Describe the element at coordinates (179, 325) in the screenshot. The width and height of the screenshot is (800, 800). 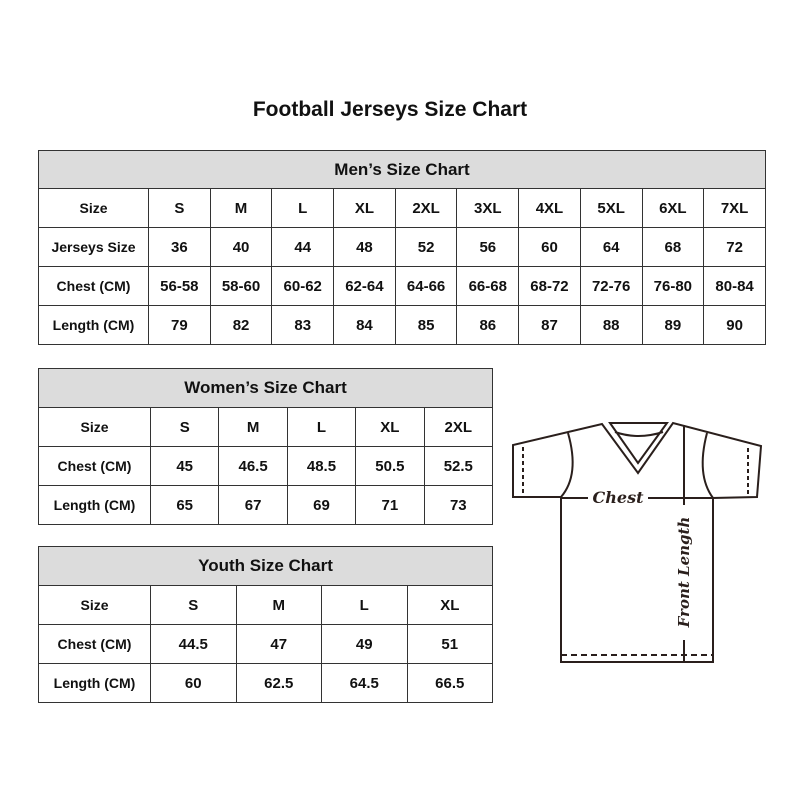
I see `table-cell: 79` at that location.